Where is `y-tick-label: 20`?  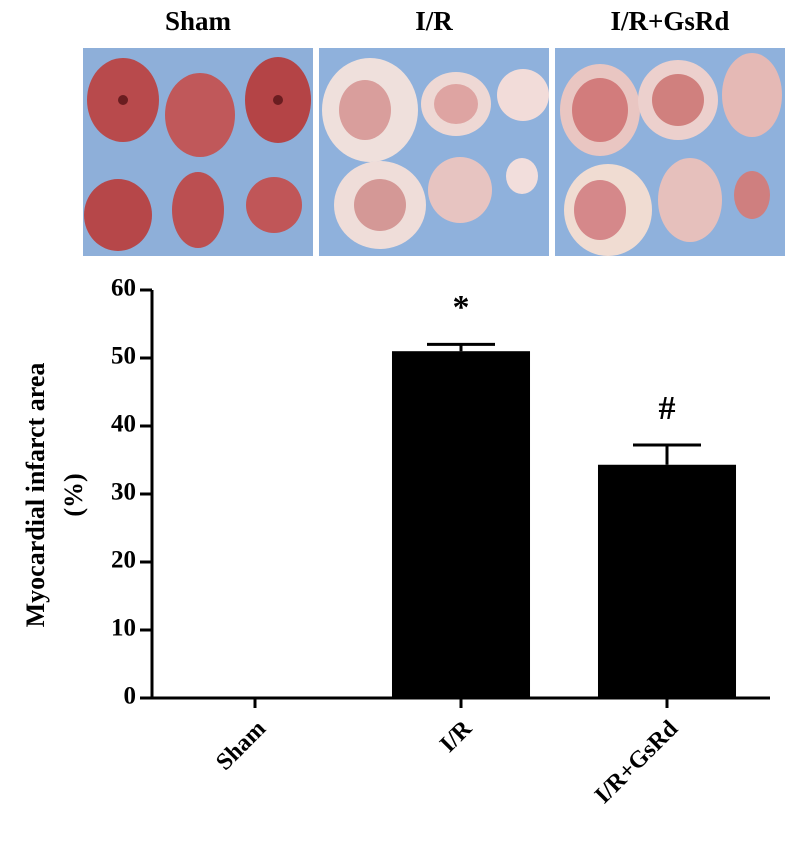
y-tick-label: 20 is located at coordinates (123, 560).